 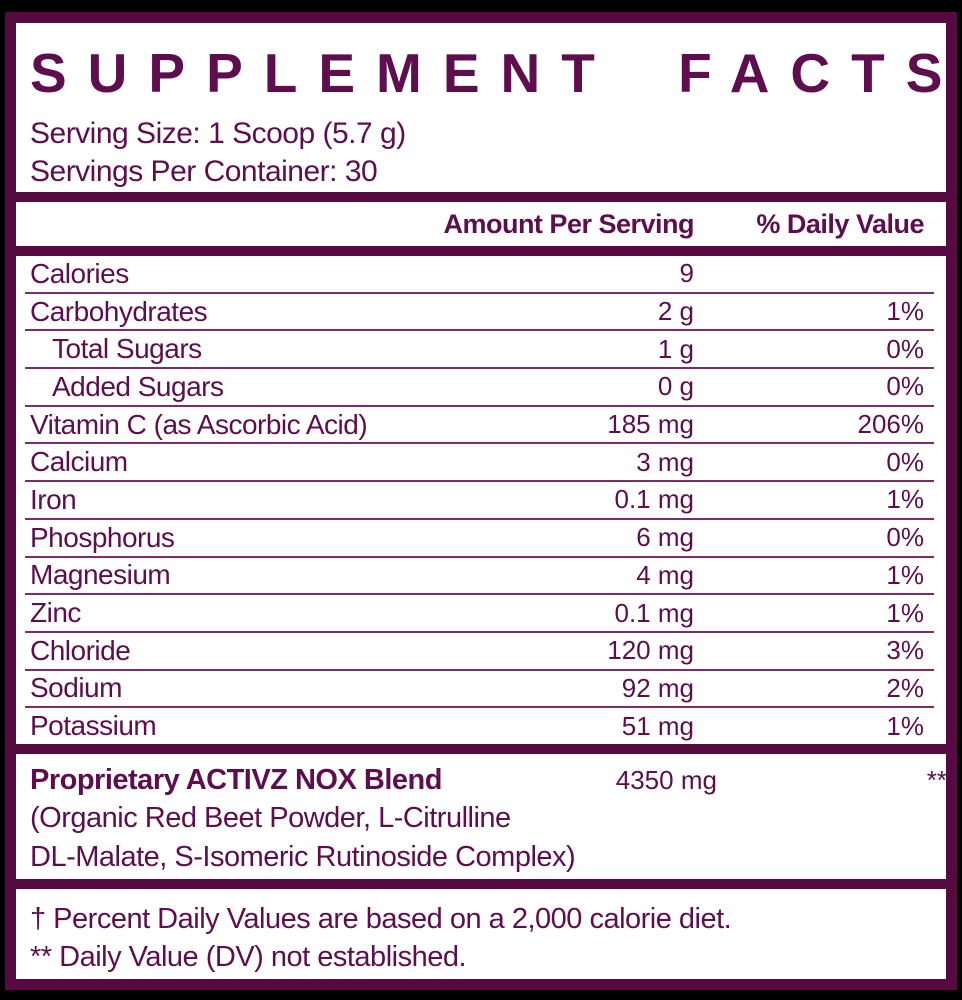 I want to click on blend-name: Proprietary ACTIVZ NOX Blend, so click(x=236, y=780).